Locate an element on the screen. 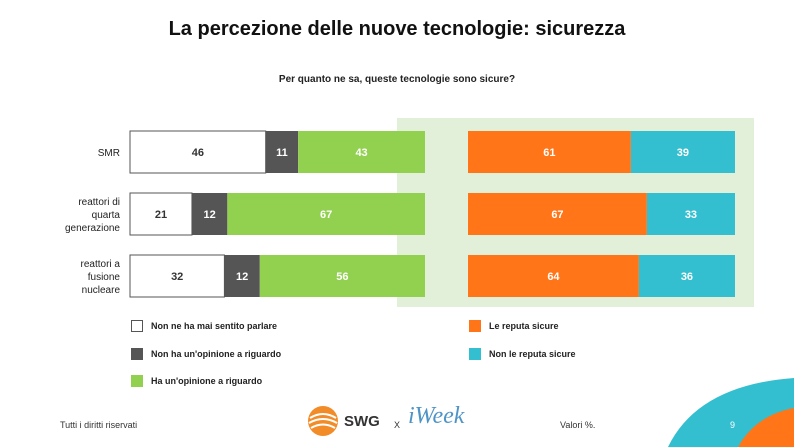 The height and width of the screenshot is (447, 794). data-label: 33 is located at coordinates (691, 215).